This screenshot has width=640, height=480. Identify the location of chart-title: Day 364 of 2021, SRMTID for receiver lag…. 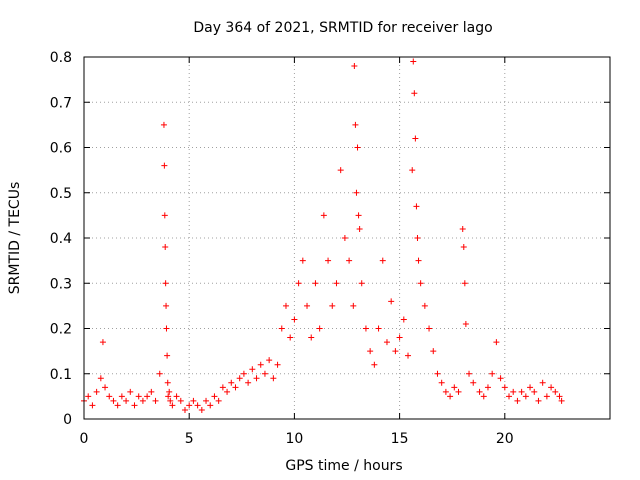
(342, 28).